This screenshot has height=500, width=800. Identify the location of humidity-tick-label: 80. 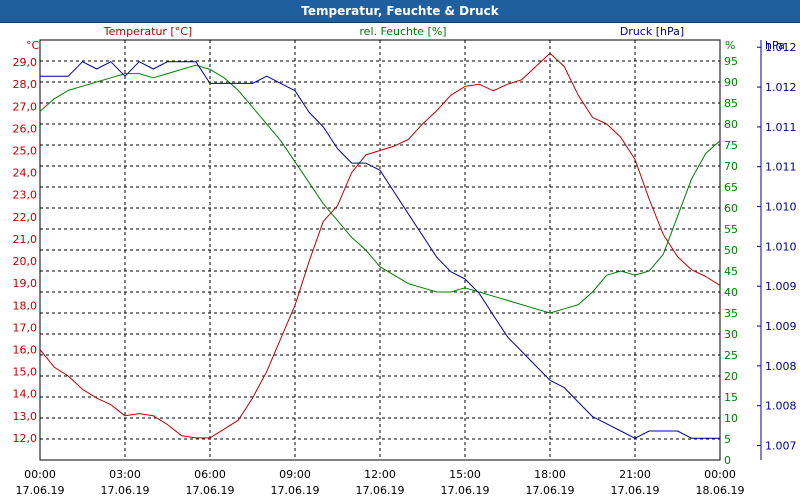
(731, 124).